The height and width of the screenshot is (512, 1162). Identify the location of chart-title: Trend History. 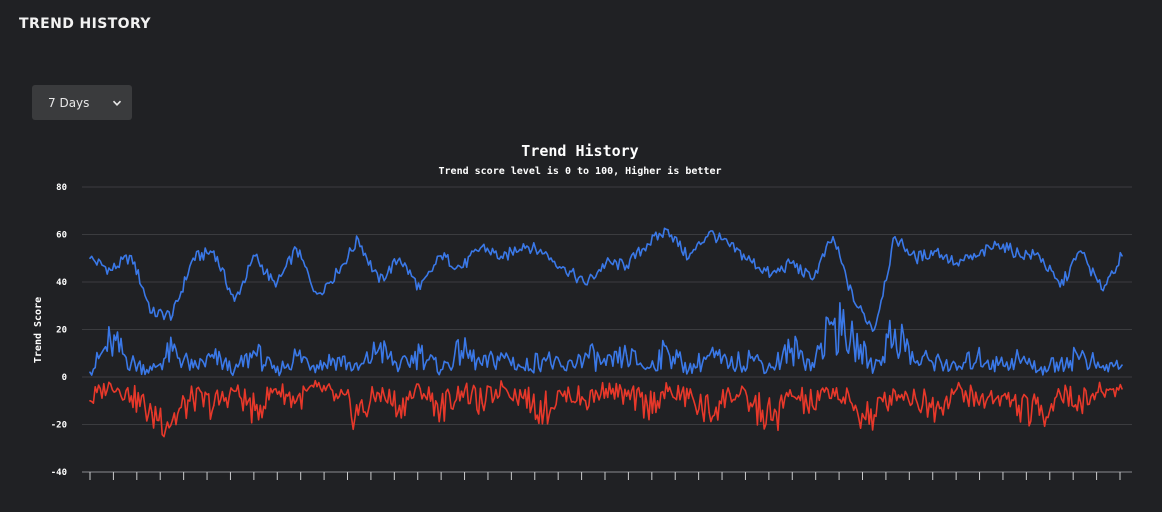
(579, 151).